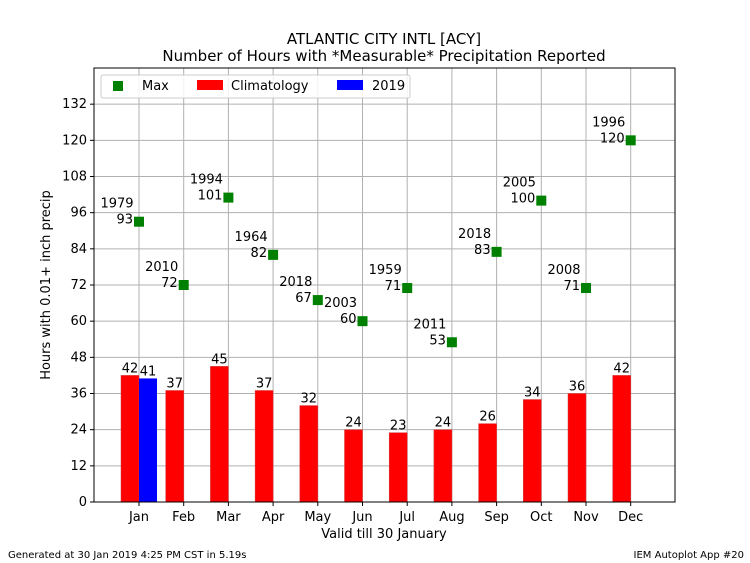 This screenshot has width=750, height=563. Describe the element at coordinates (148, 371) in the screenshot. I see `bar-label-2019: 41` at that location.